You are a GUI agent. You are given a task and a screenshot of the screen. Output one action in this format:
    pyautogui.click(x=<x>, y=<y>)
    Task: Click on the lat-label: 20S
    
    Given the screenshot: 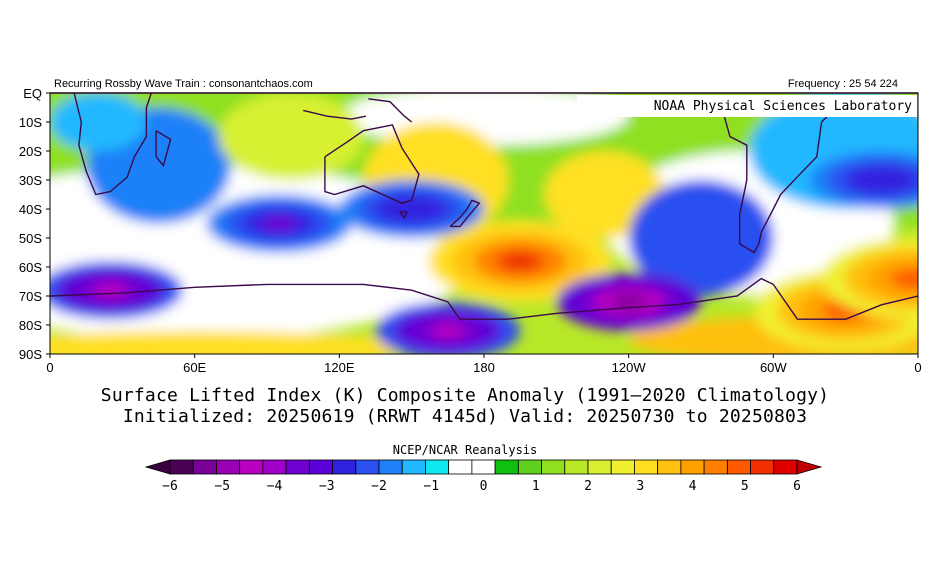 What is the action you would take?
    pyautogui.click(x=30, y=151)
    